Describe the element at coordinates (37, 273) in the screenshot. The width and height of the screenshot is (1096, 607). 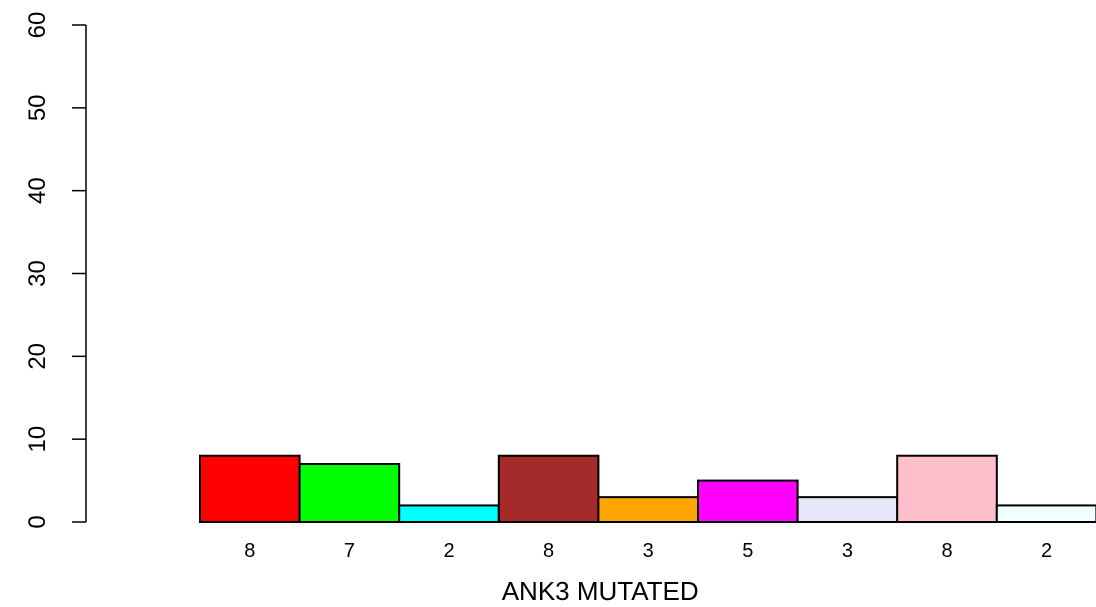
I see `y-tick-label: 30` at that location.